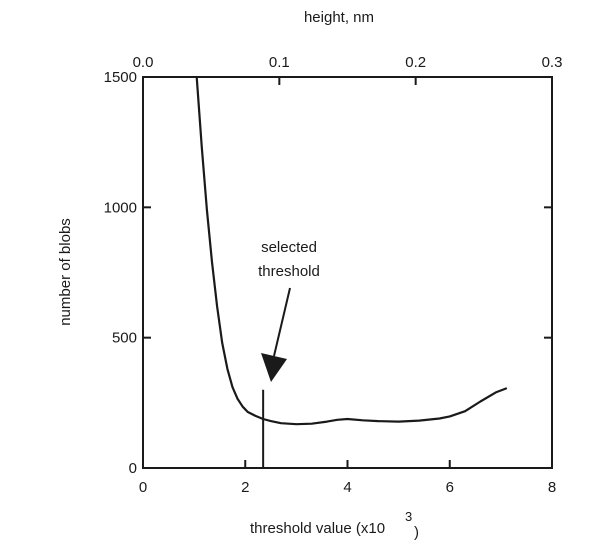  I want to click on top-x-tick-label: 0.0, so click(143, 62).